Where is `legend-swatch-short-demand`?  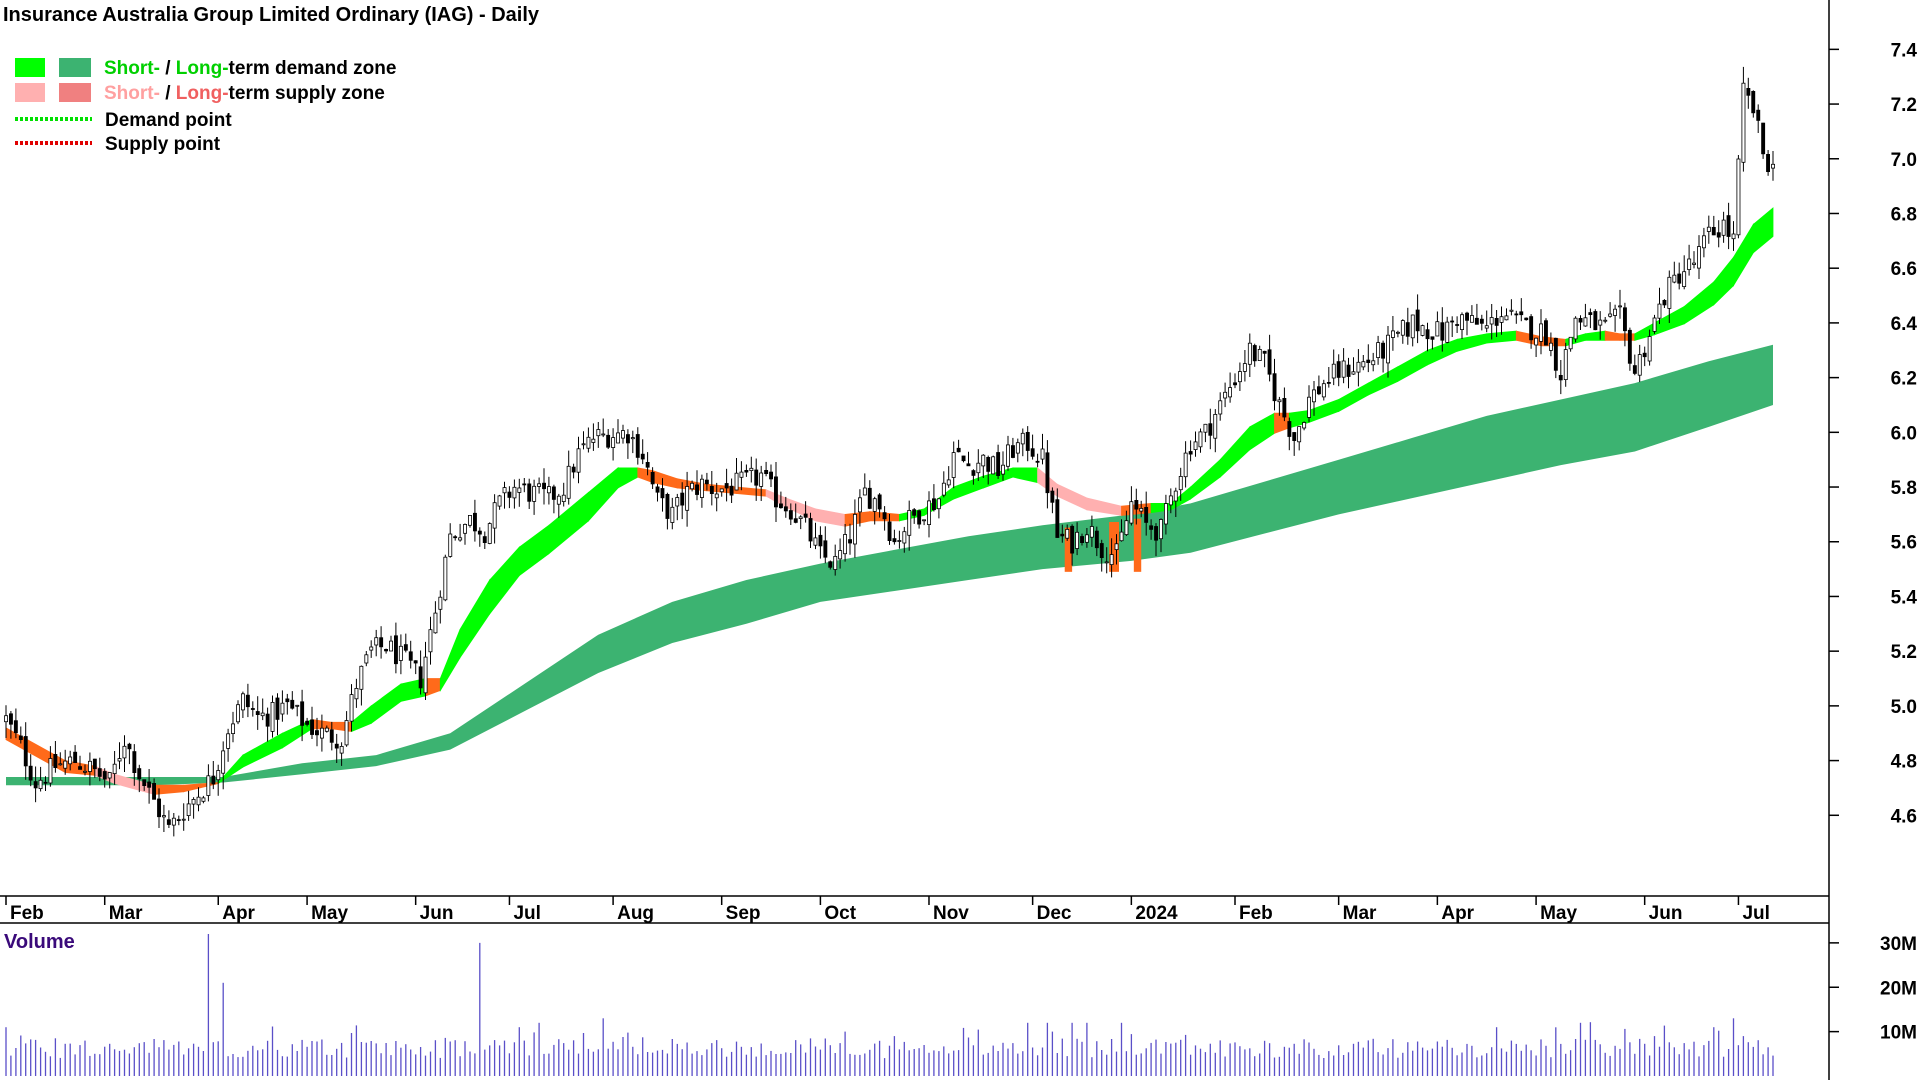
legend-swatch-short-demand is located at coordinates (30, 67).